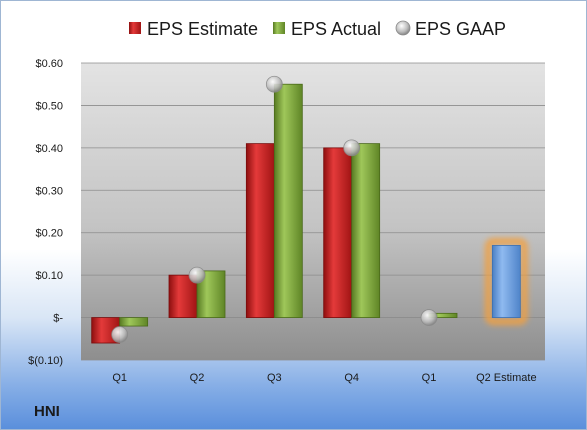  What do you see at coordinates (49, 276) in the screenshot?
I see `y-tick-label: $0.10` at bounding box center [49, 276].